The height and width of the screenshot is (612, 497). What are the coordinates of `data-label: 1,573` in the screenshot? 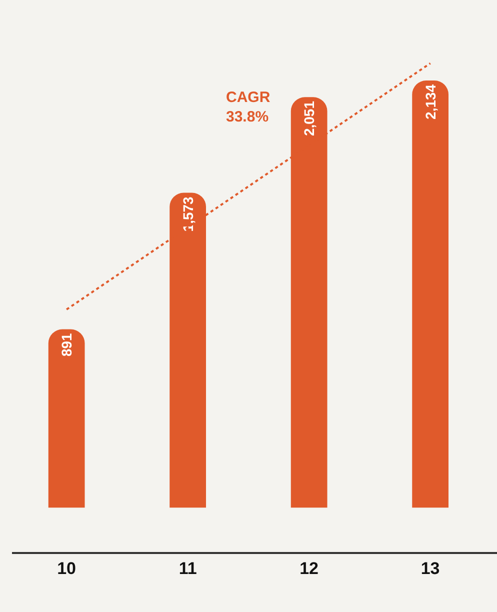 It's located at (188, 214).